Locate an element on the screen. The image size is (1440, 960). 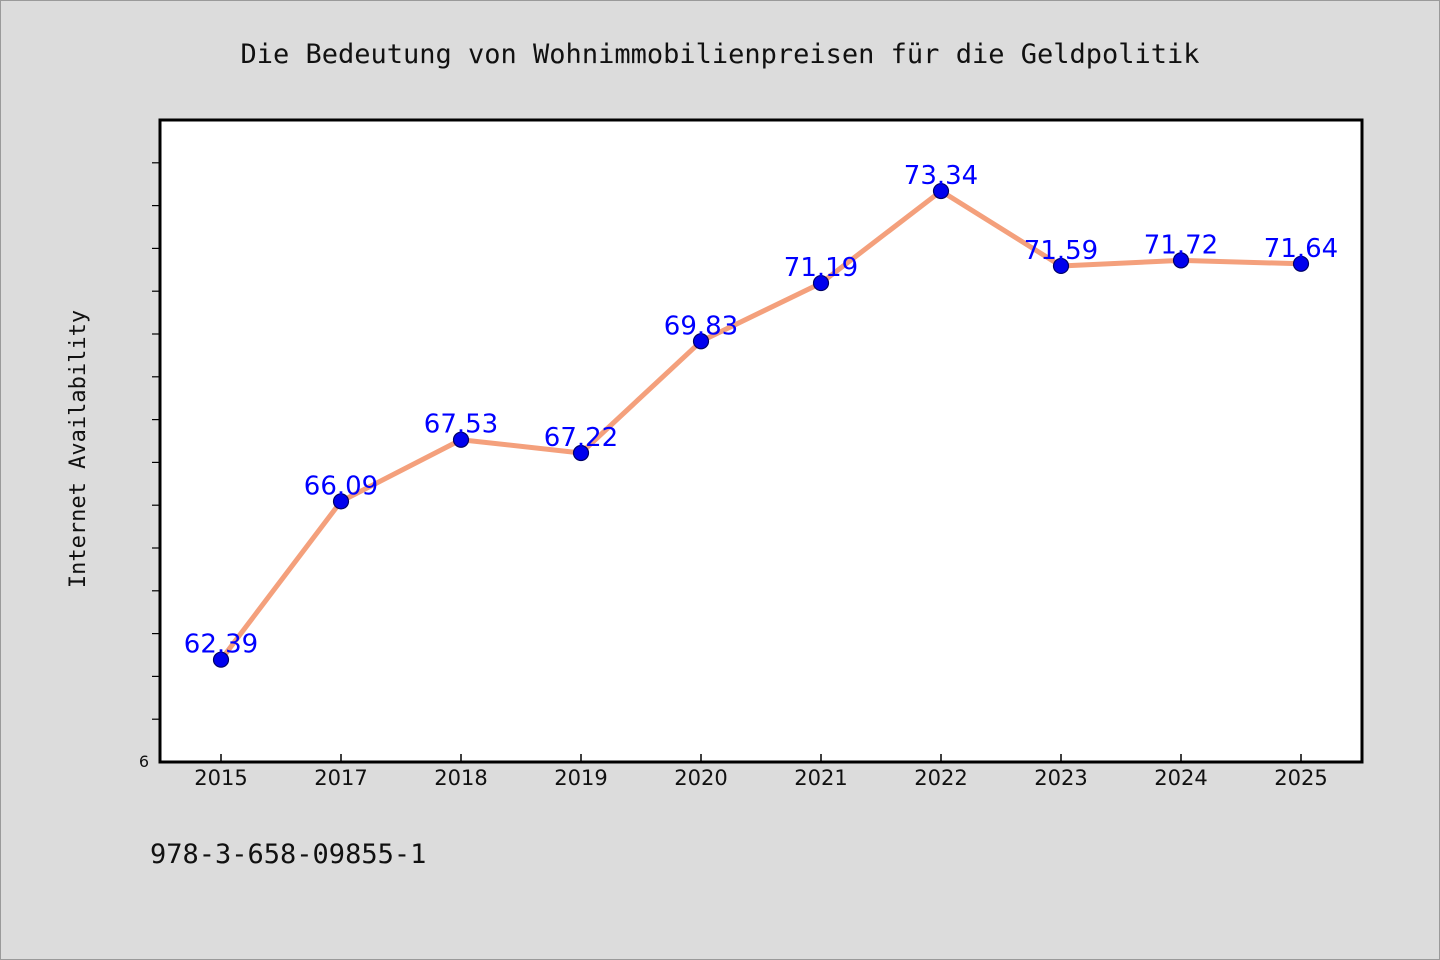
x-tick-label: 2015 is located at coordinates (220, 778).